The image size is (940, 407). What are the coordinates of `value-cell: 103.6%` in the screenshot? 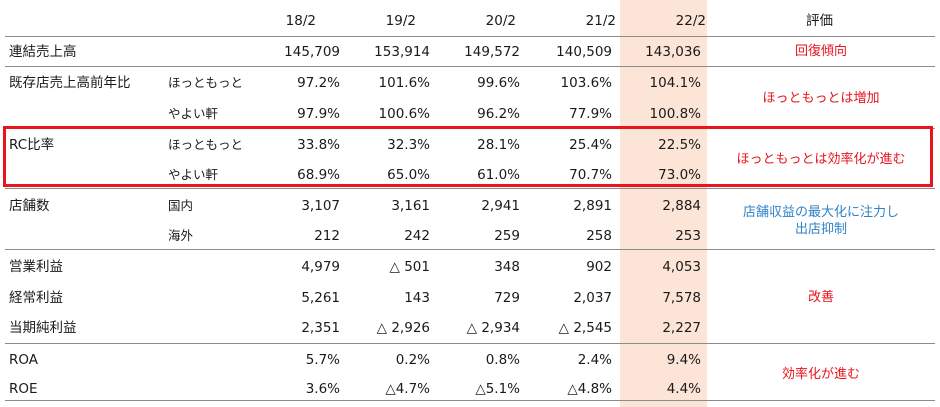 It's located at (586, 83).